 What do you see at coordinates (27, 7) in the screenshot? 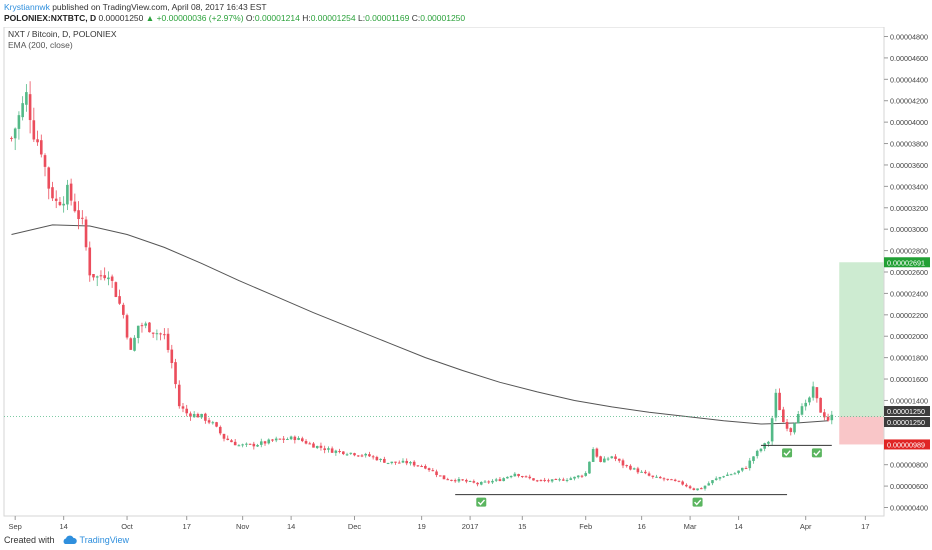
I see `author-link: Krystiannwk` at bounding box center [27, 7].